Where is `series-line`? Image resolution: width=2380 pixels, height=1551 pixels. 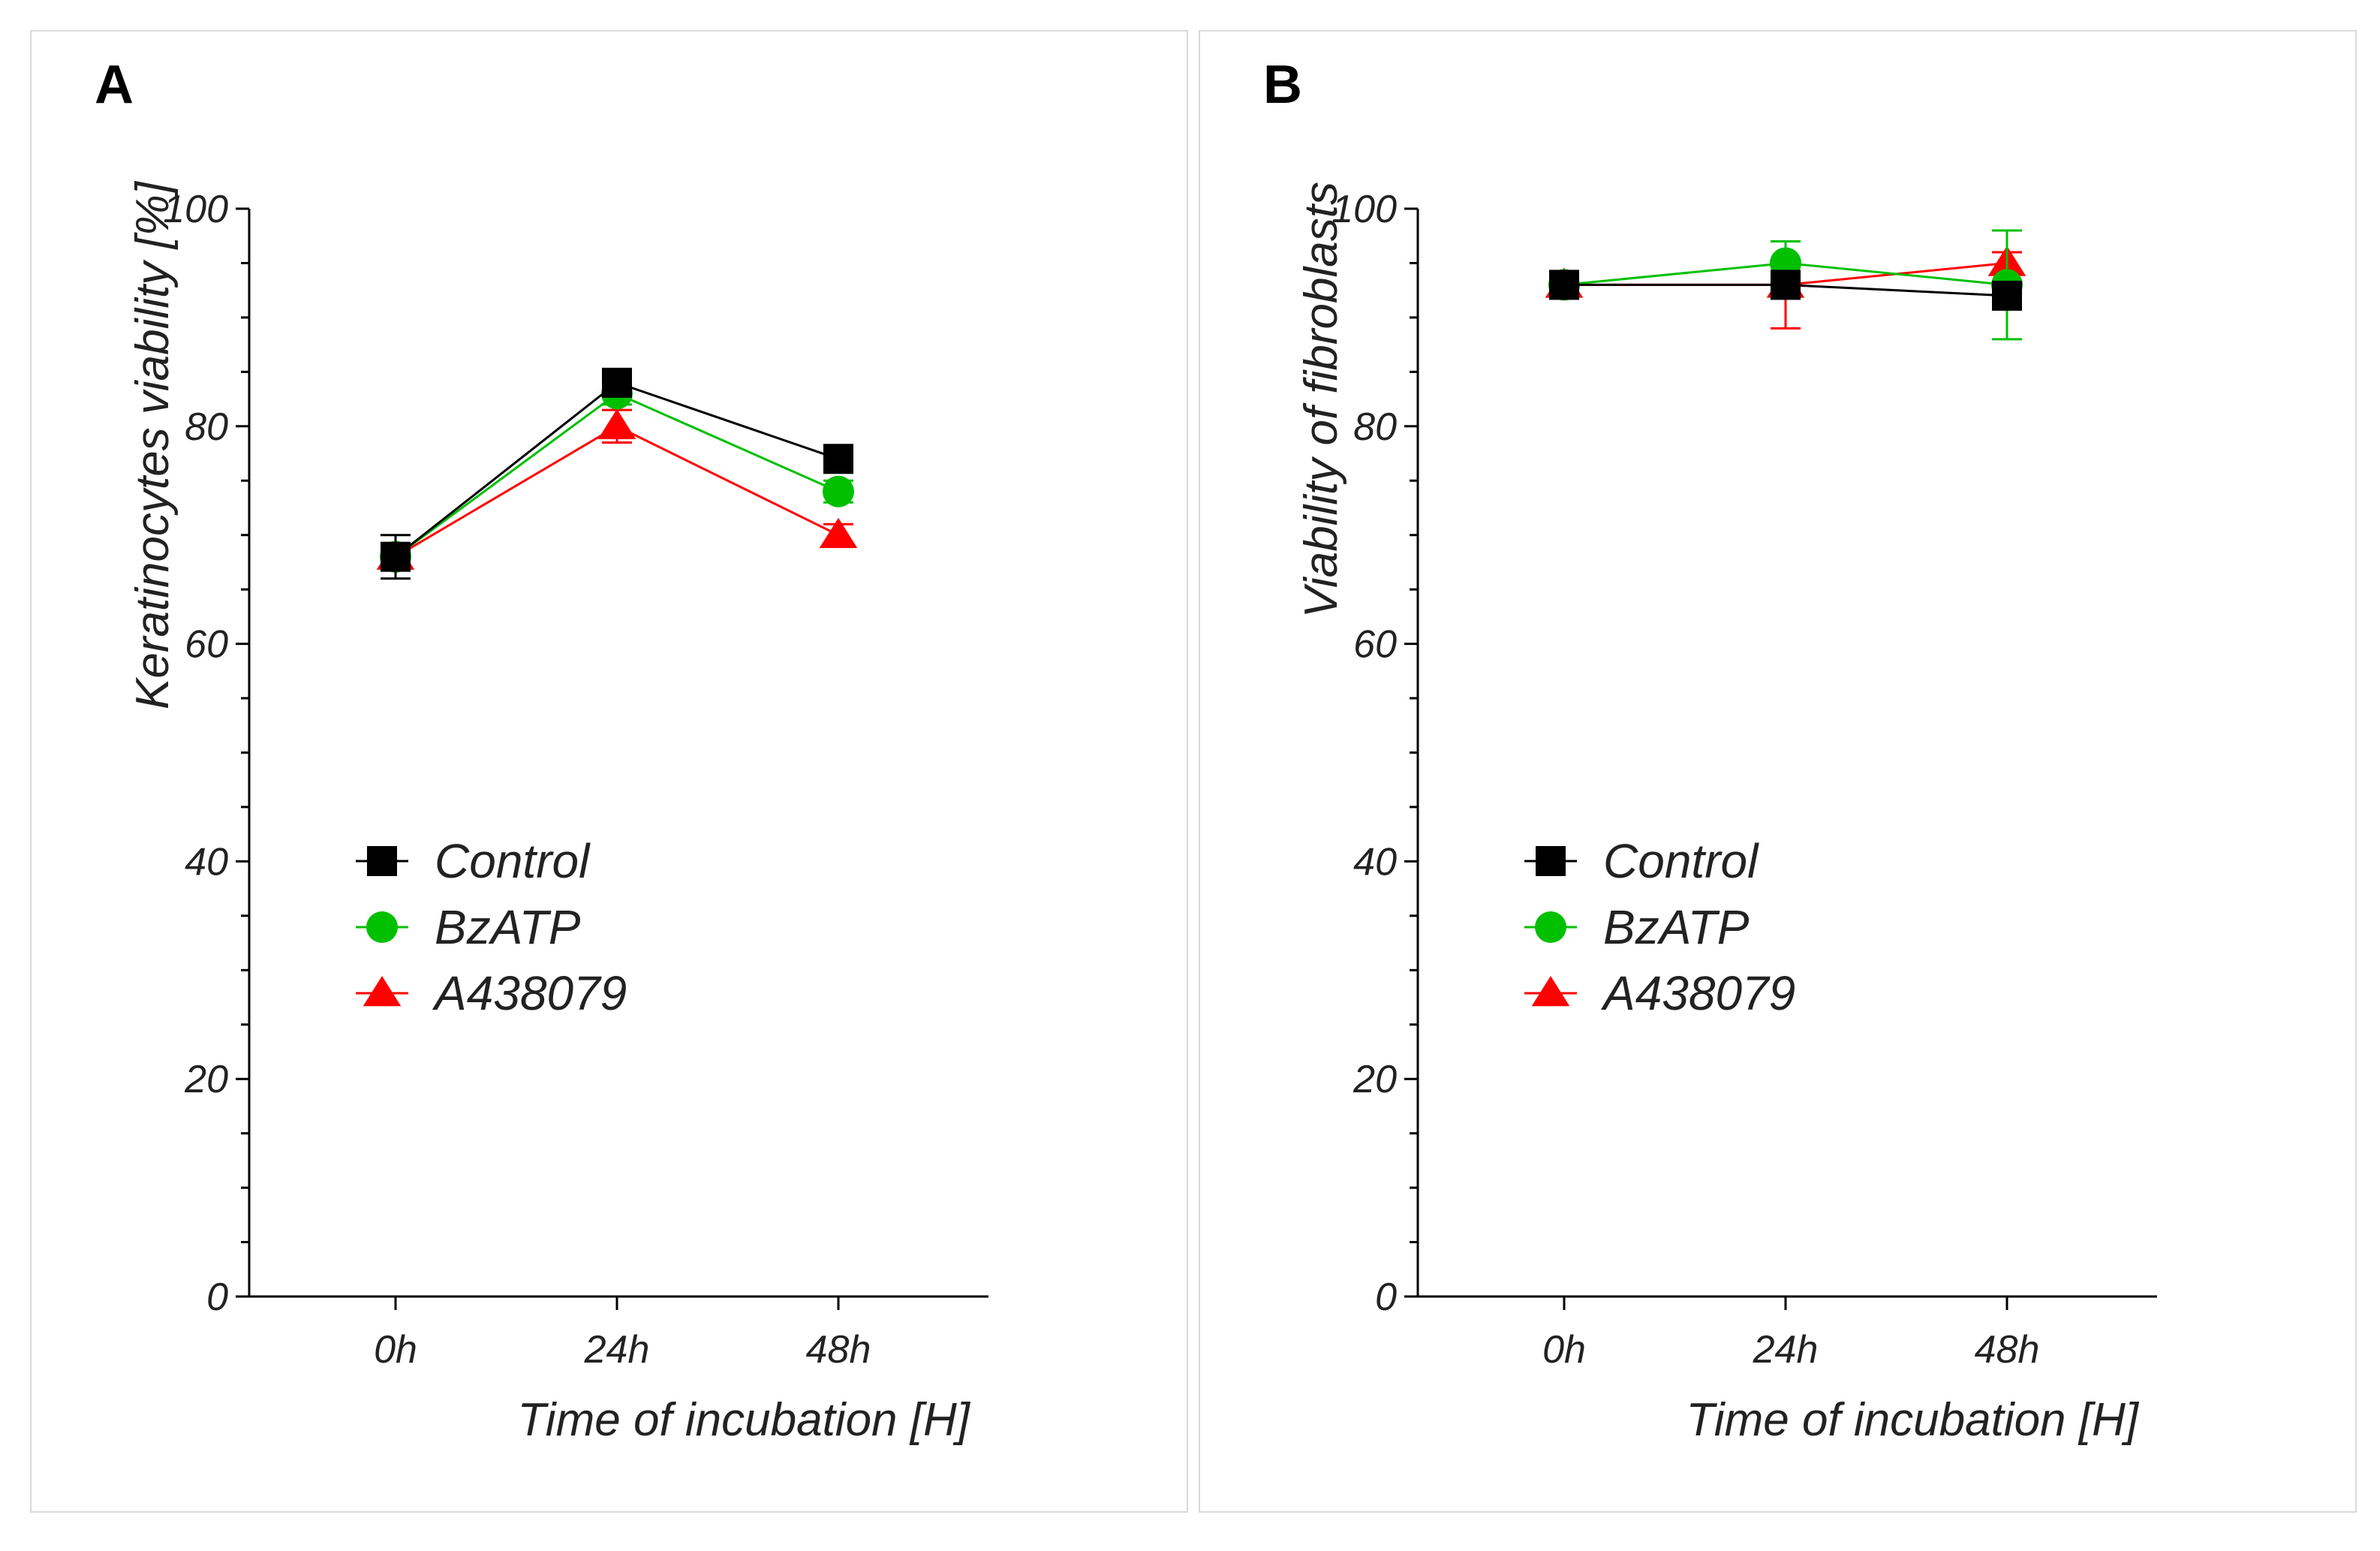
series-line is located at coordinates (617, 491).